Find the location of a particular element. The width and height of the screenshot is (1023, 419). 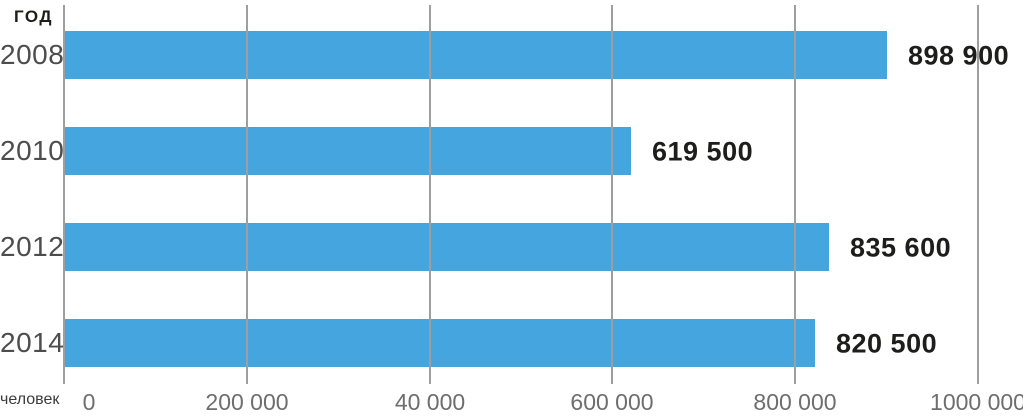

value-label: 835 600 is located at coordinates (901, 247).